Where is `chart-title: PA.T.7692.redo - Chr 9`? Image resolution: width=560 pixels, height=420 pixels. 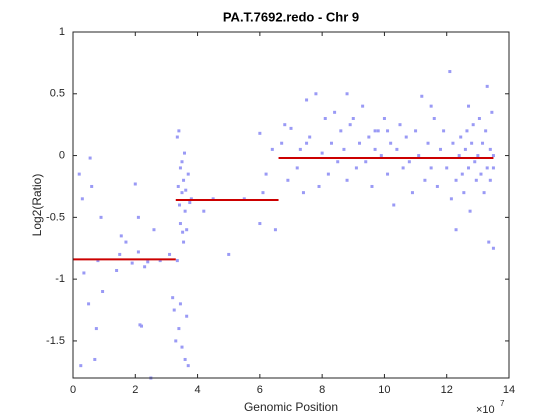
chart-title: PA.T.7692.redo - Chr 9 is located at coordinates (291, 16).